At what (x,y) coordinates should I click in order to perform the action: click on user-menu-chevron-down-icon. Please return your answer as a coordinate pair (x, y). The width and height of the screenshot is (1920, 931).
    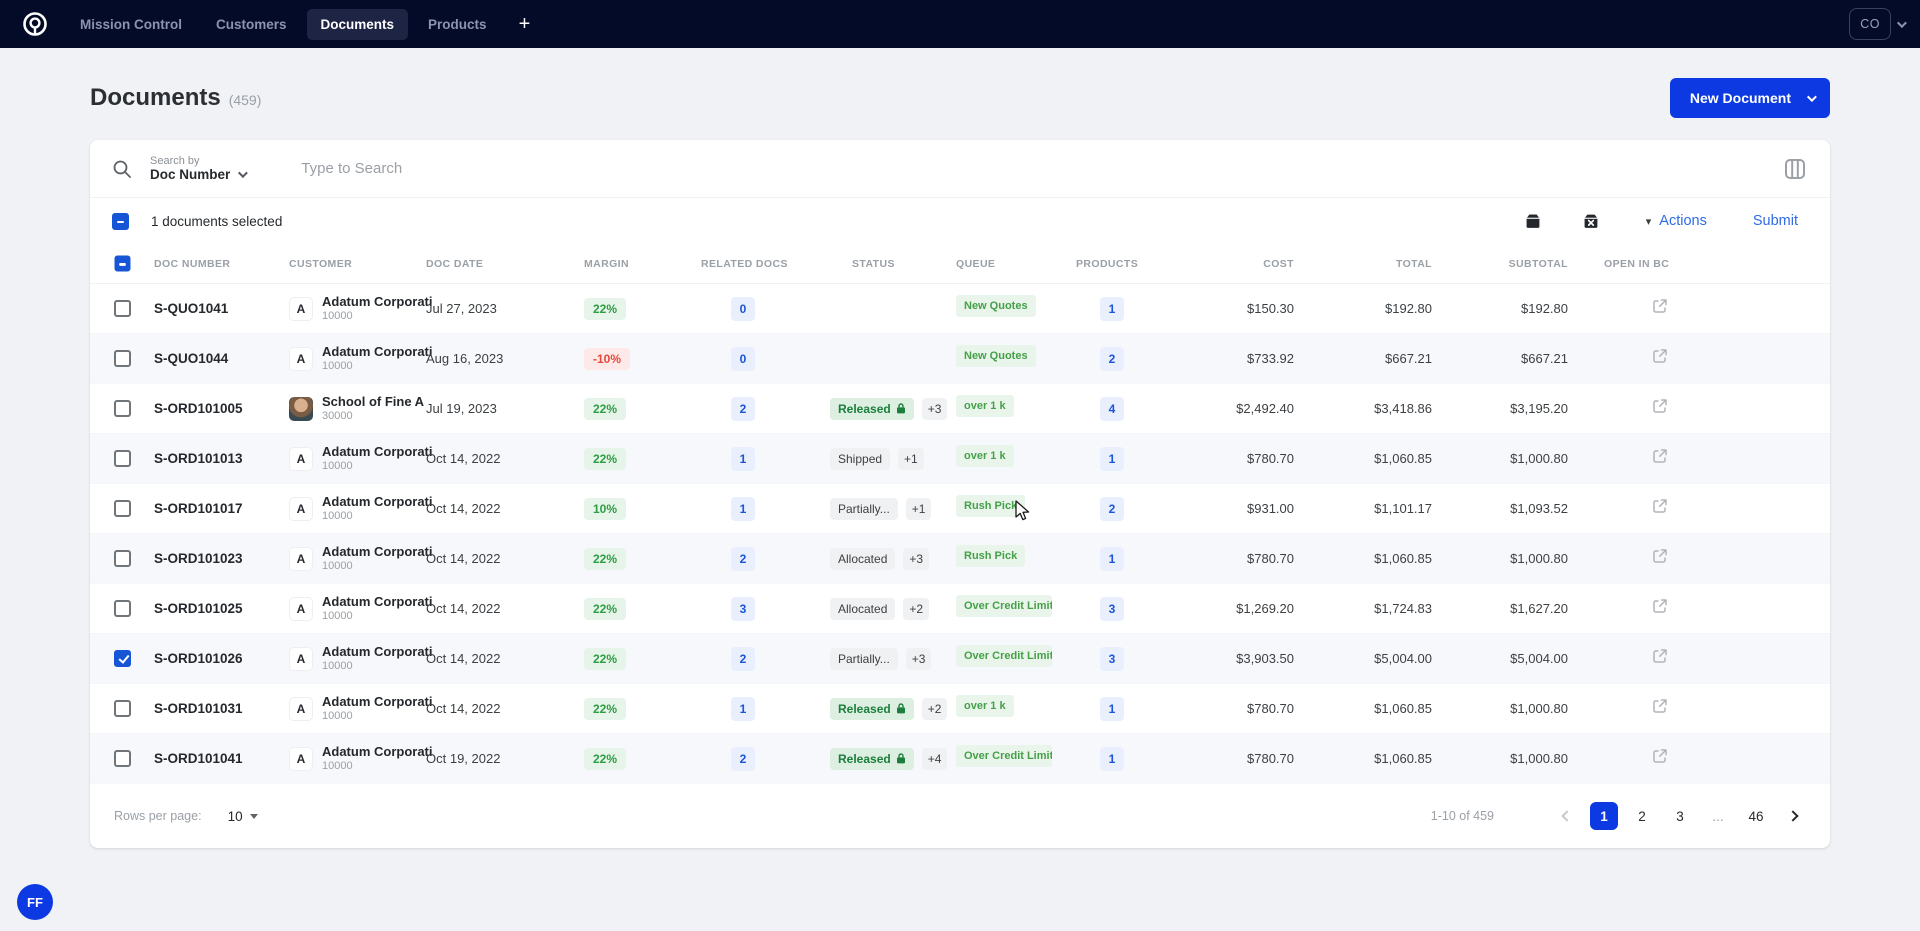
    Looking at the image, I should click on (1901, 22).